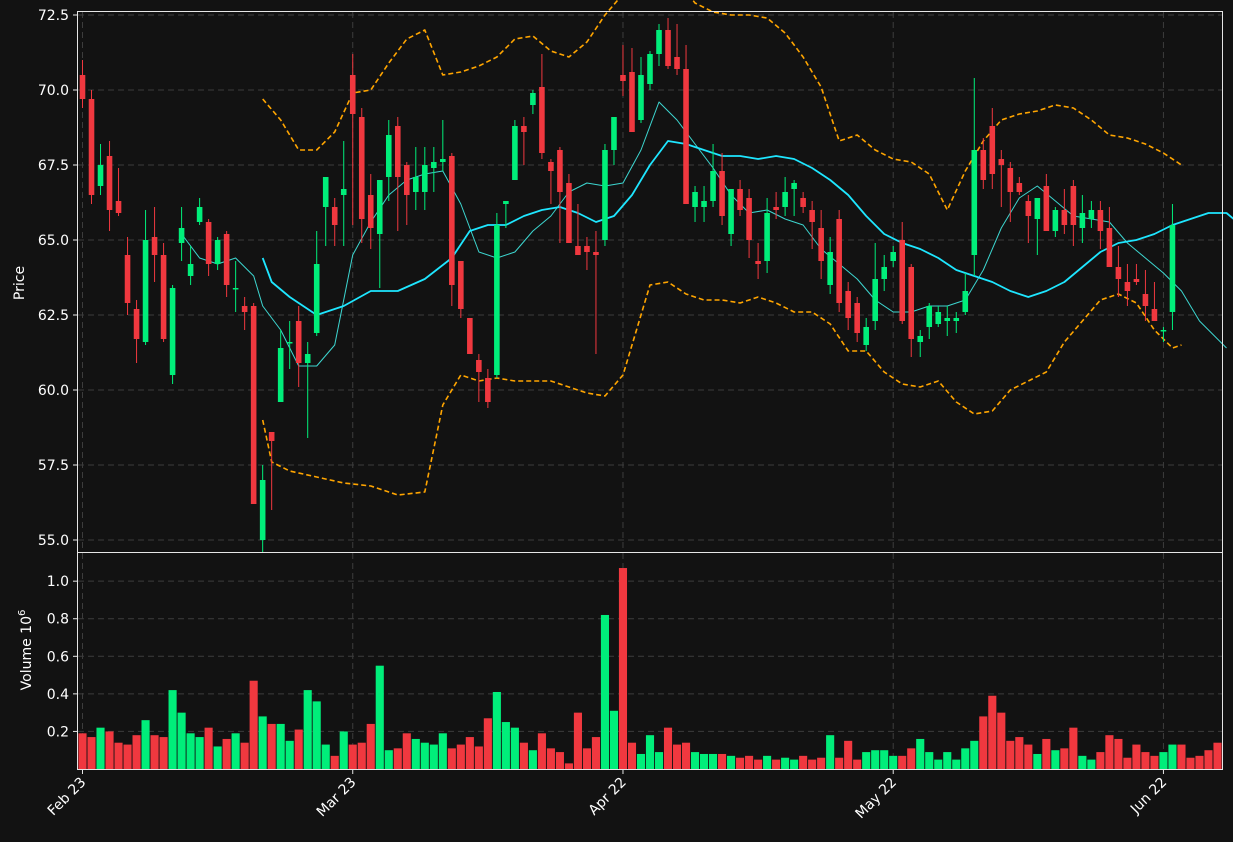  I want to click on price-tick-label: 62.5, so click(53, 316).